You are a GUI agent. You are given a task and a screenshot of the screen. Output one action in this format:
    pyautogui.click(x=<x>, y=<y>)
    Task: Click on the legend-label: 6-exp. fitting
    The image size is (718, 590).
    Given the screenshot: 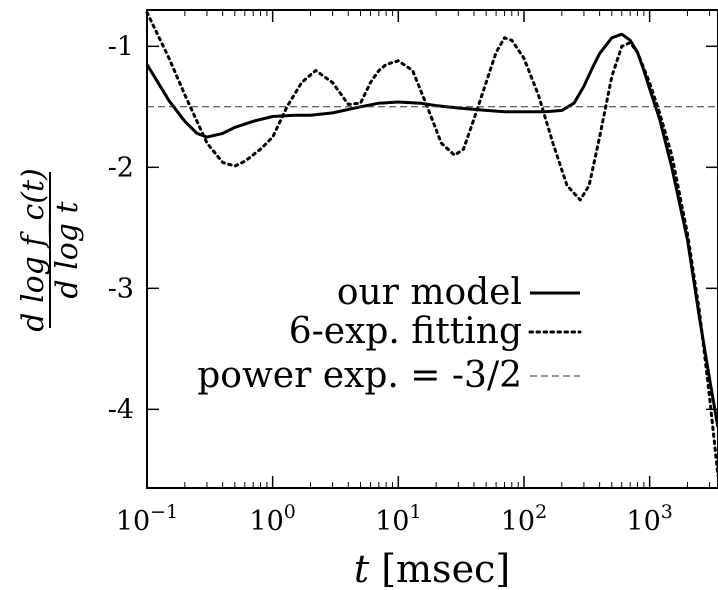 What is the action you would take?
    pyautogui.click(x=405, y=331)
    